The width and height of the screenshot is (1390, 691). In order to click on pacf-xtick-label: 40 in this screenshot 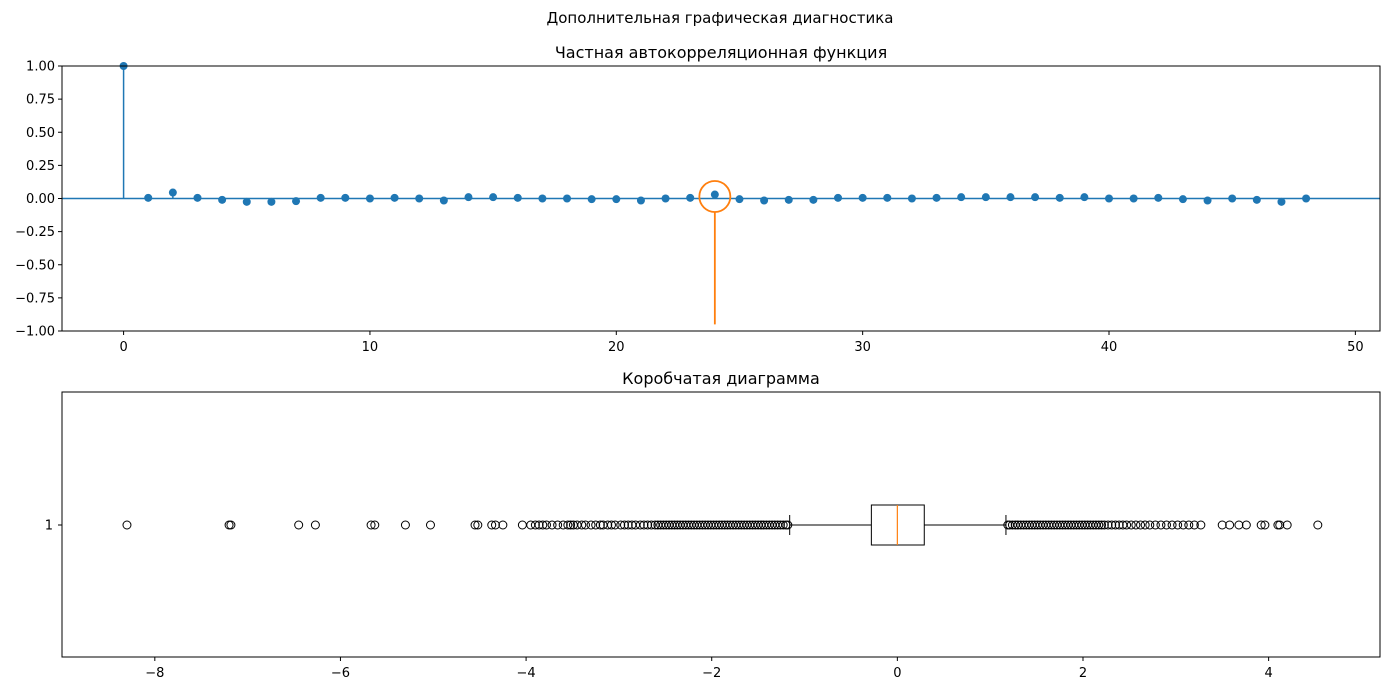, I will do `click(1109, 347)`.